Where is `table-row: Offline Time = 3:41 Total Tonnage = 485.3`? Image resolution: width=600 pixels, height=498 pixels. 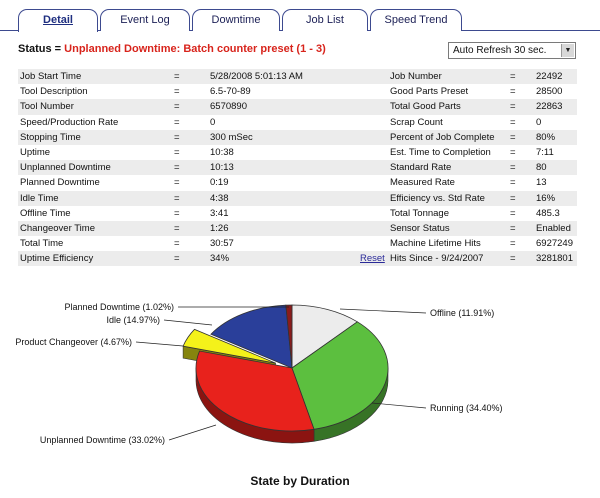
table-row: Offline Time = 3:41 Total Tonnage = 485.3 is located at coordinates (297, 213).